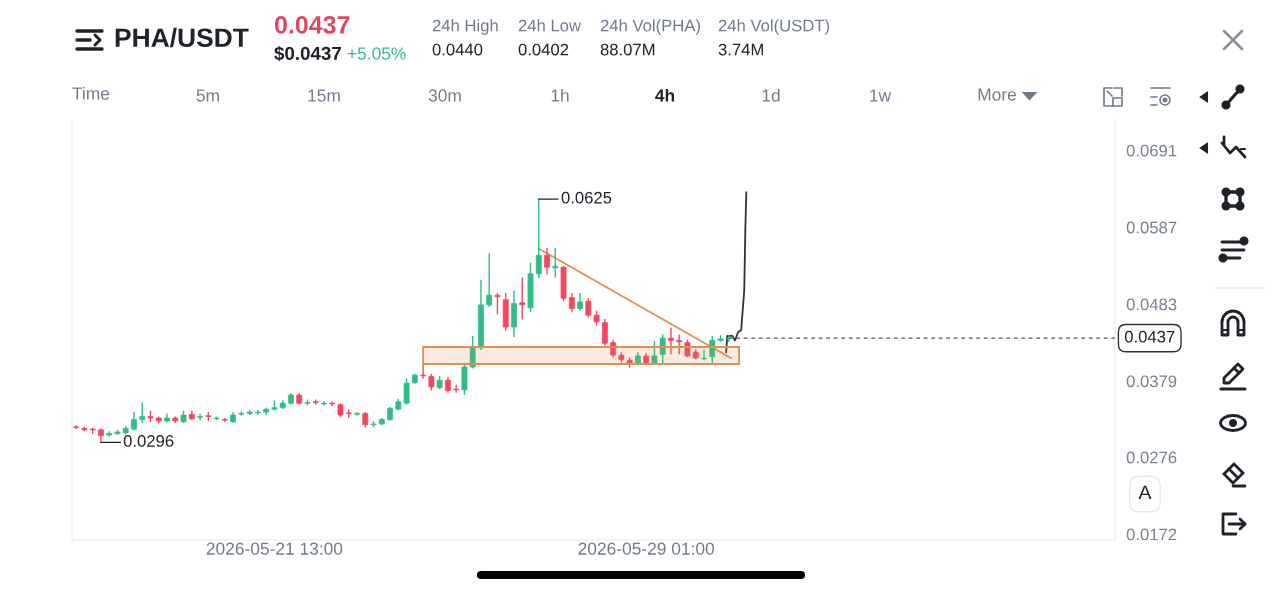 The image size is (1280, 591). Describe the element at coordinates (997, 94) in the screenshot. I see `text: More` at that location.